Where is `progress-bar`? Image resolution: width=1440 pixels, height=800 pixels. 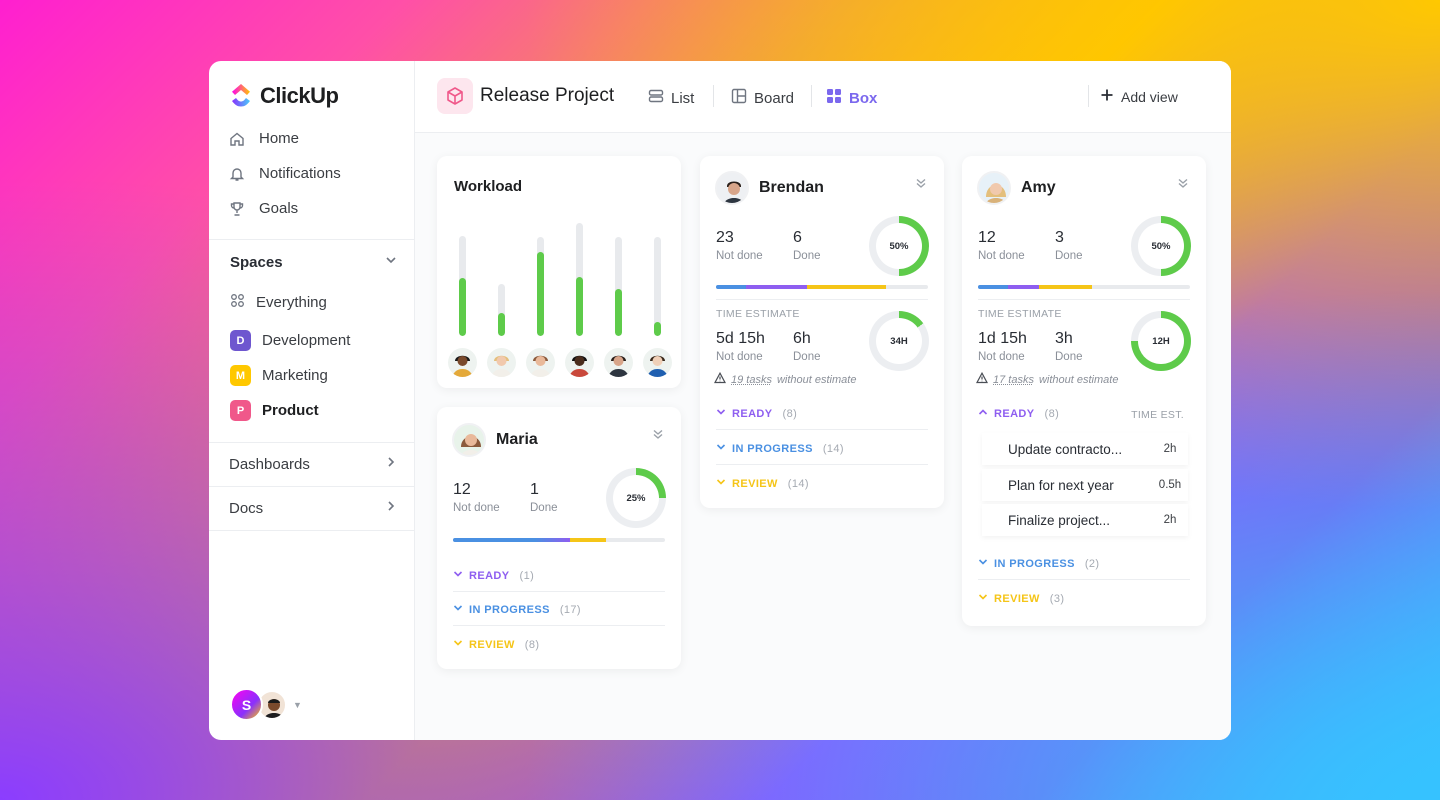
progress-bar is located at coordinates (1084, 287).